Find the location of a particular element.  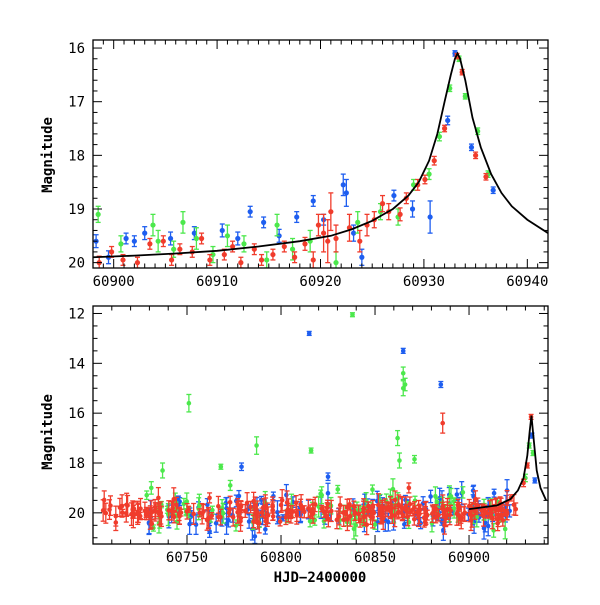

y-tick-label: 20 is located at coordinates (76, 264).